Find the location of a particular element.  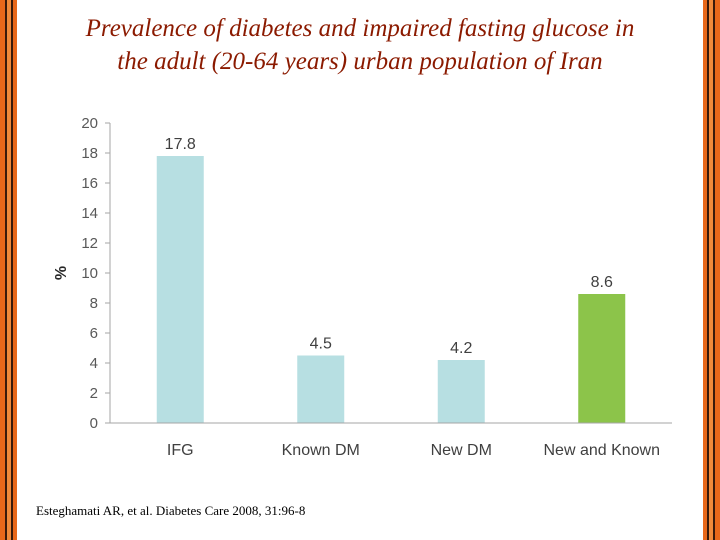

y-tick-label: 18 is located at coordinates (89, 153).